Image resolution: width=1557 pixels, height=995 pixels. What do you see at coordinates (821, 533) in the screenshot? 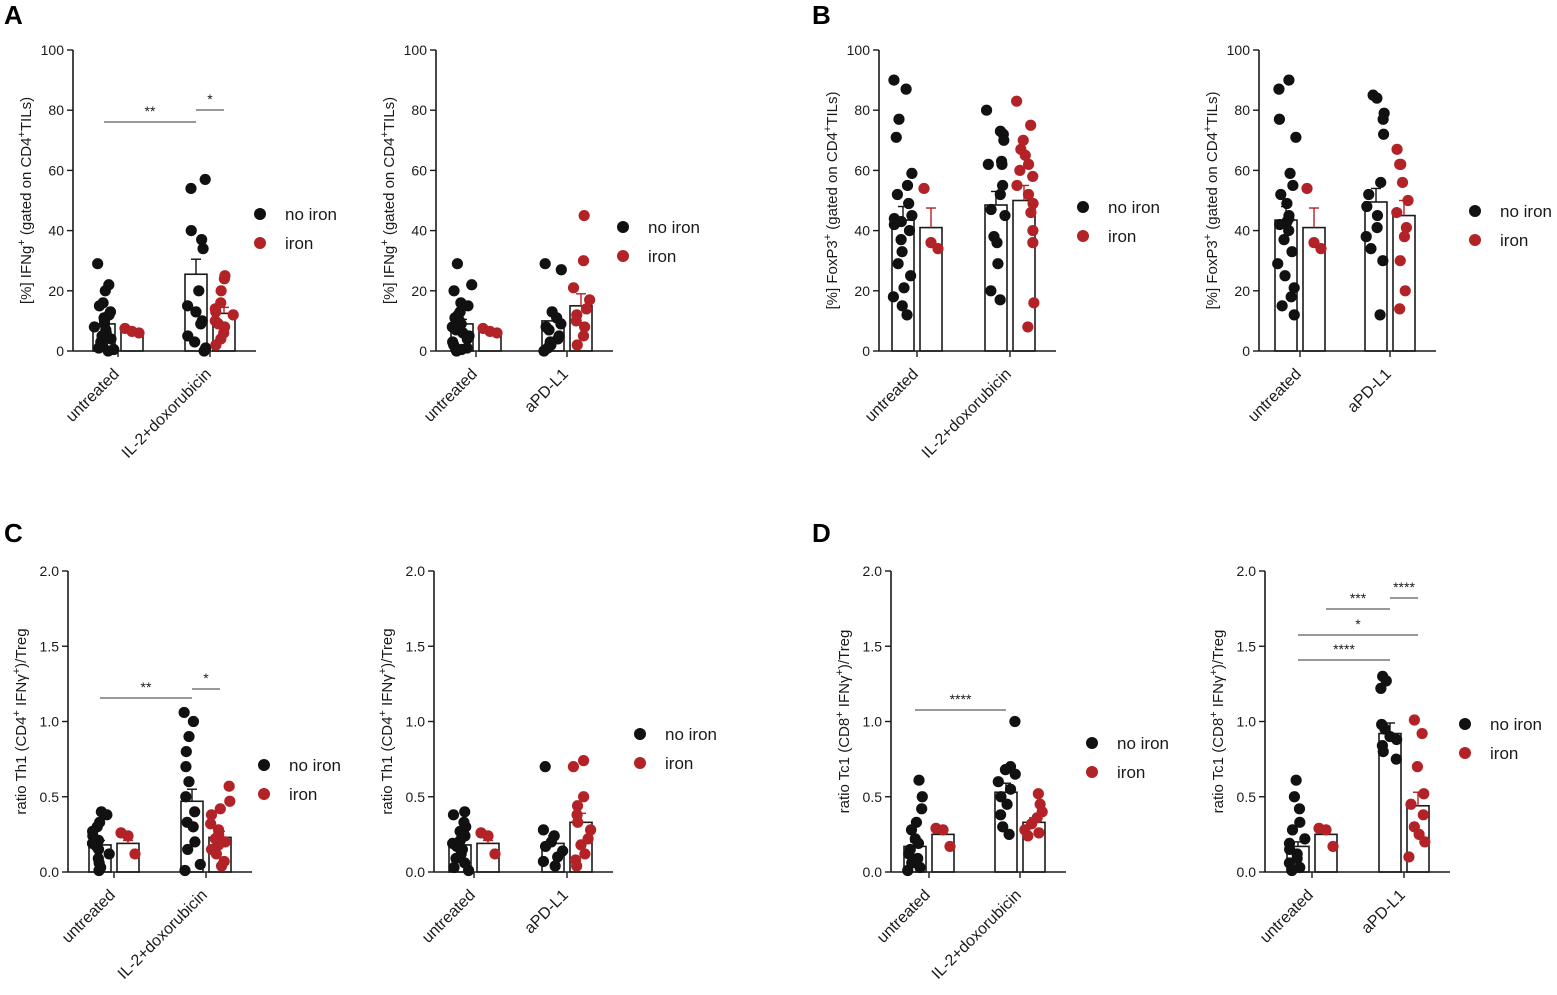
I see `panel-letter-d: D` at bounding box center [821, 533].